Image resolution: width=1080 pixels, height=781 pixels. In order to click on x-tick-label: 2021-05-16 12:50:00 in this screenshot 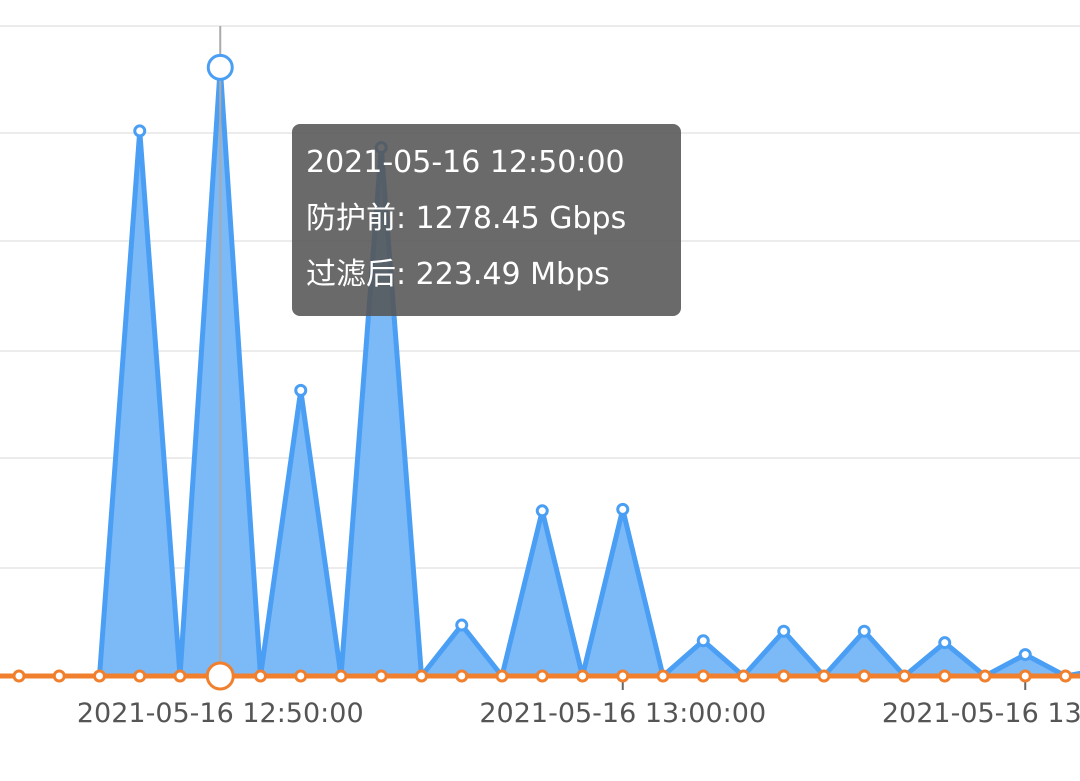, I will do `click(220, 713)`.